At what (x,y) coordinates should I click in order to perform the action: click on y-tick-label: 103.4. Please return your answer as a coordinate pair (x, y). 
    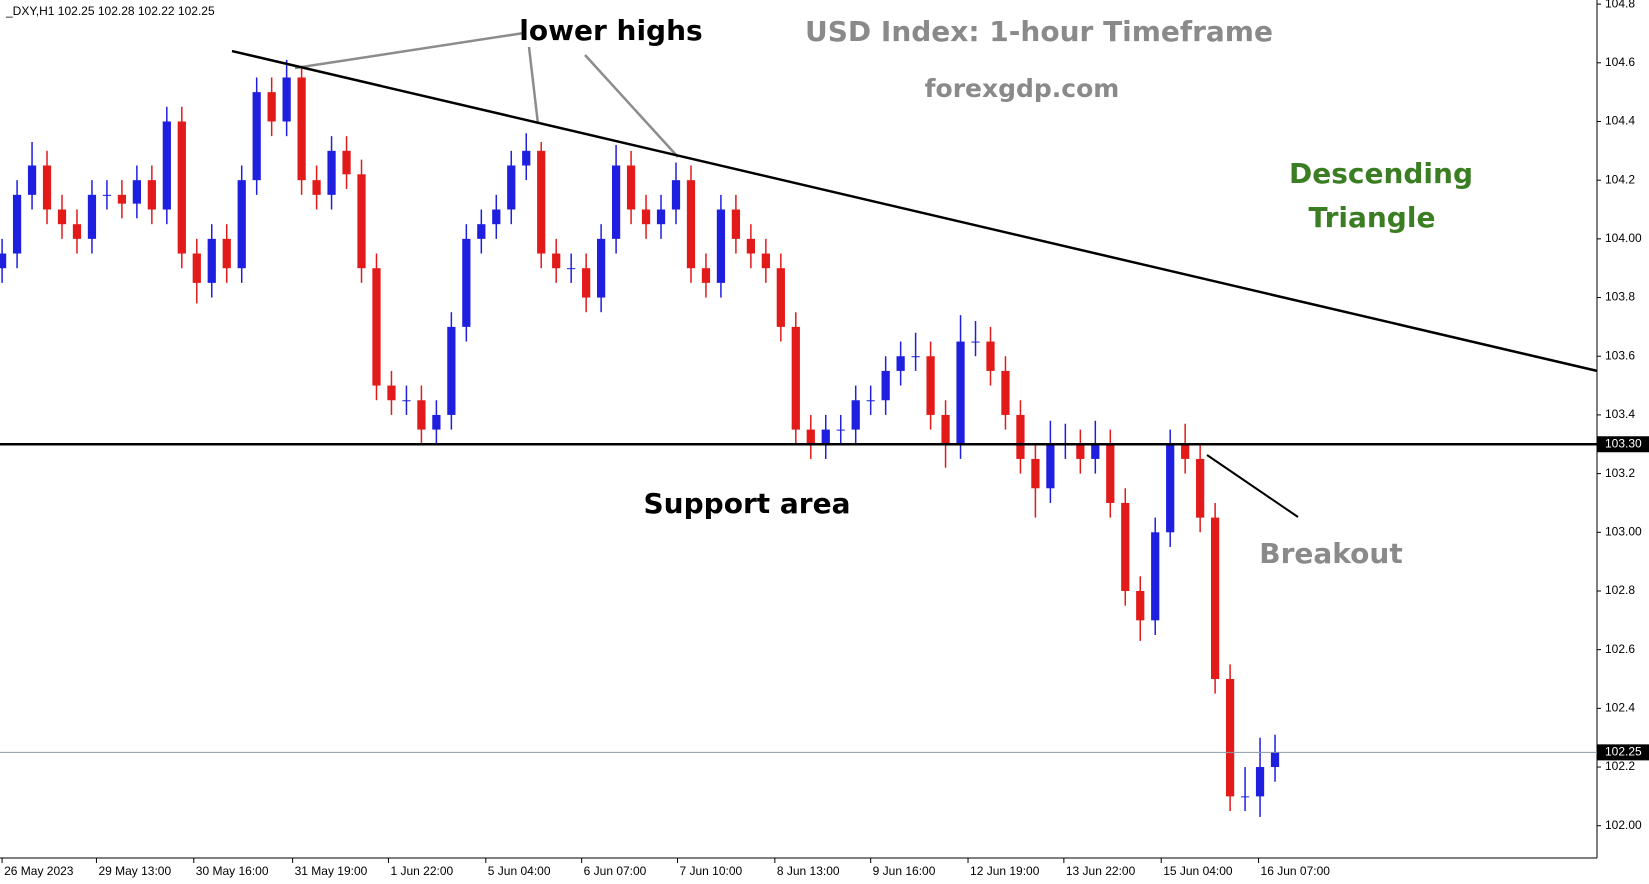
    Looking at the image, I should click on (1620, 414).